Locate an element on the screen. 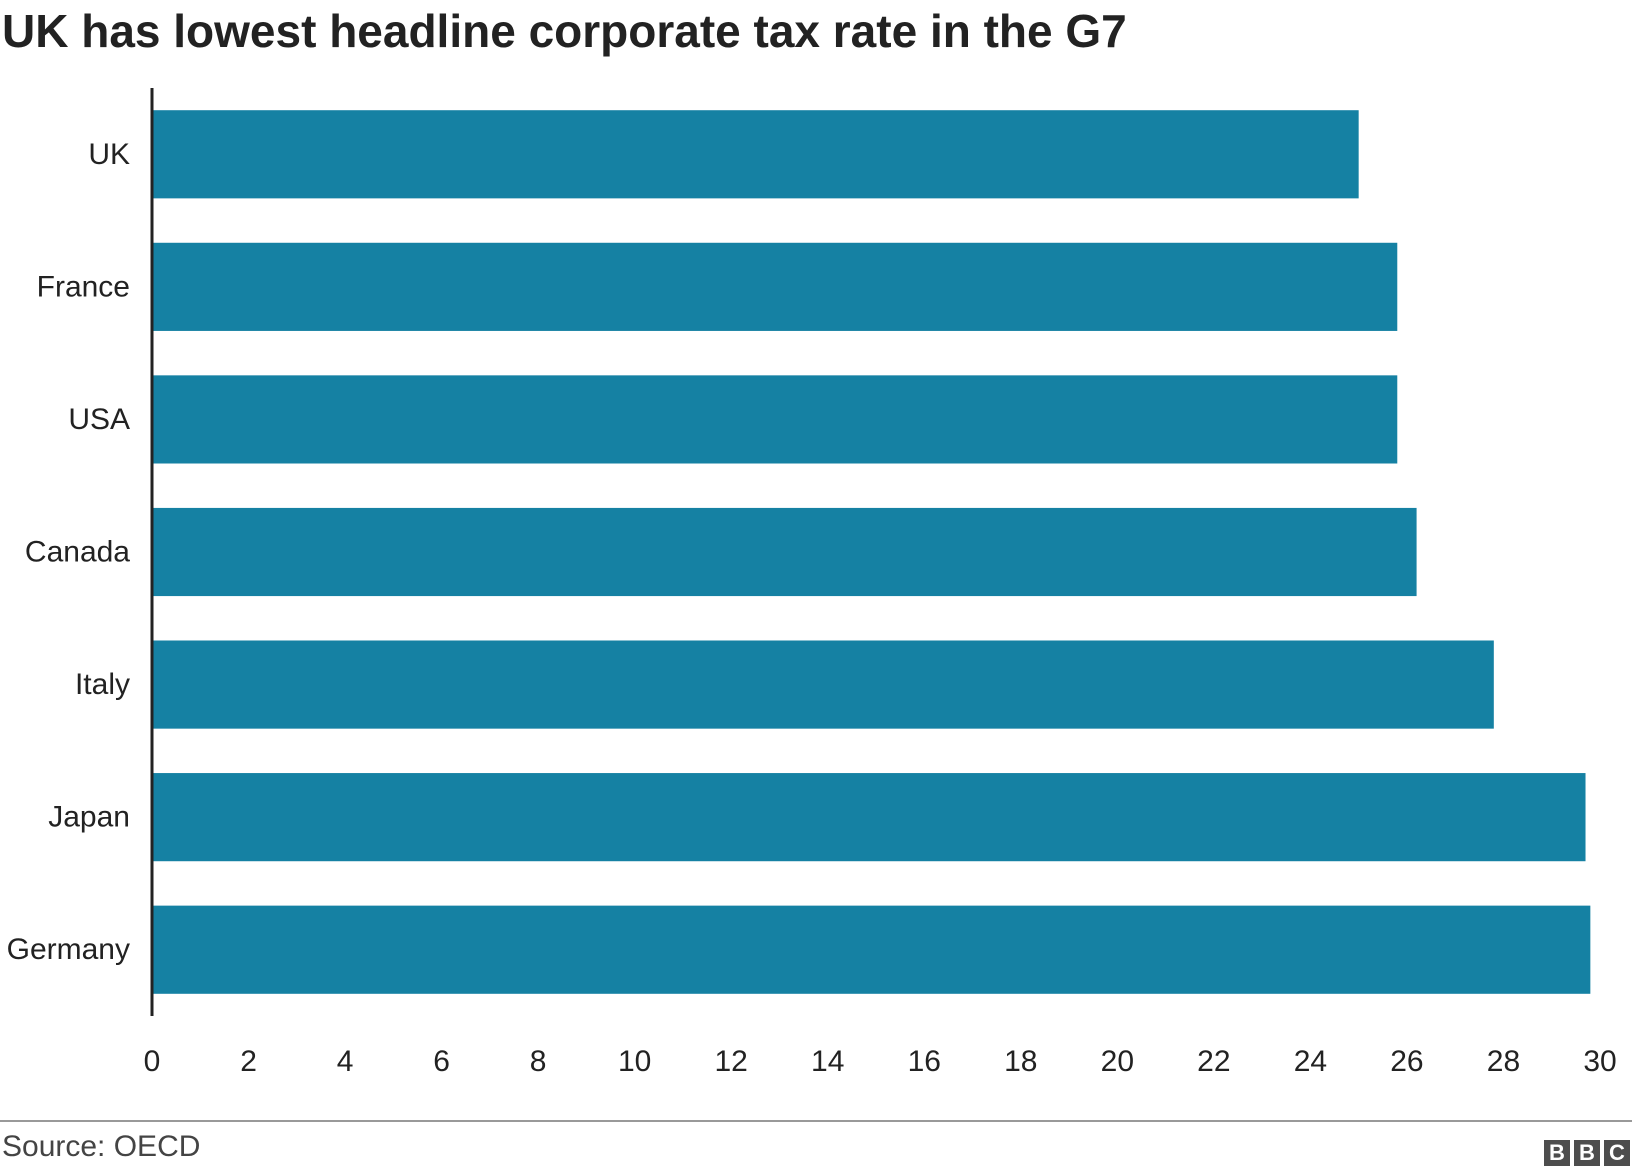  category-label: Canada is located at coordinates (77, 552).